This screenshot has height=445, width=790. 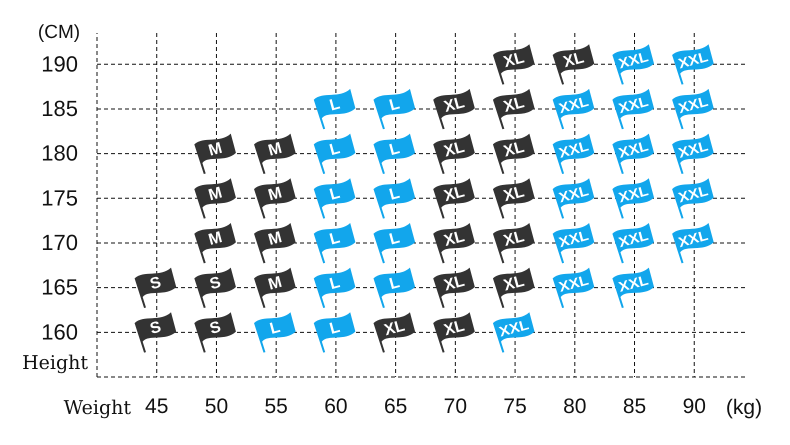 I want to click on y-tick-label: 185, so click(x=59, y=108).